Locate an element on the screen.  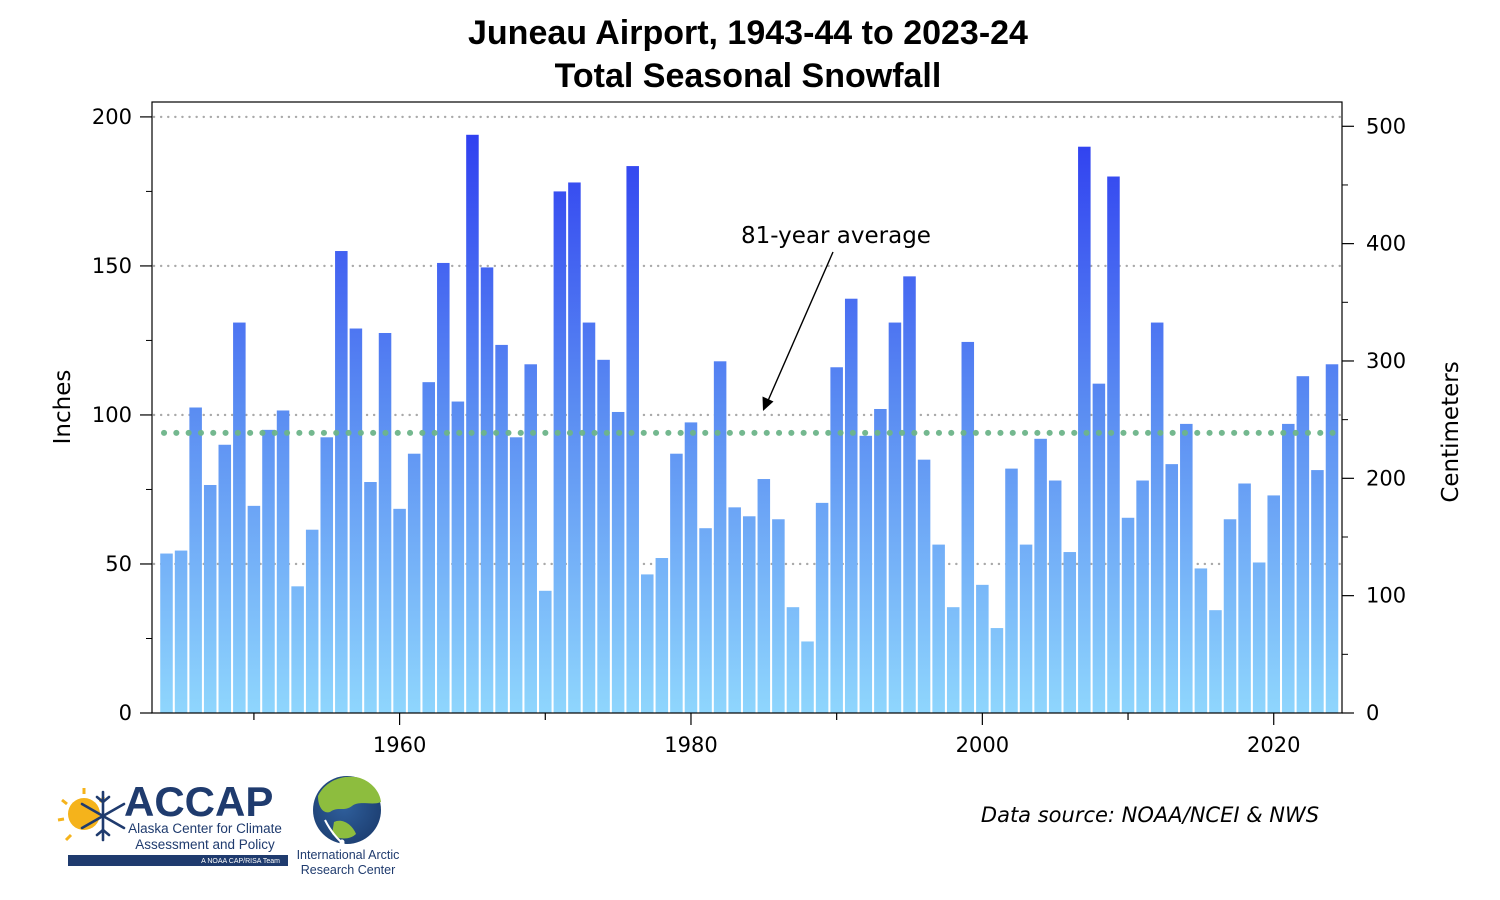
right-tick-label-400: 400 is located at coordinates (1386, 244).